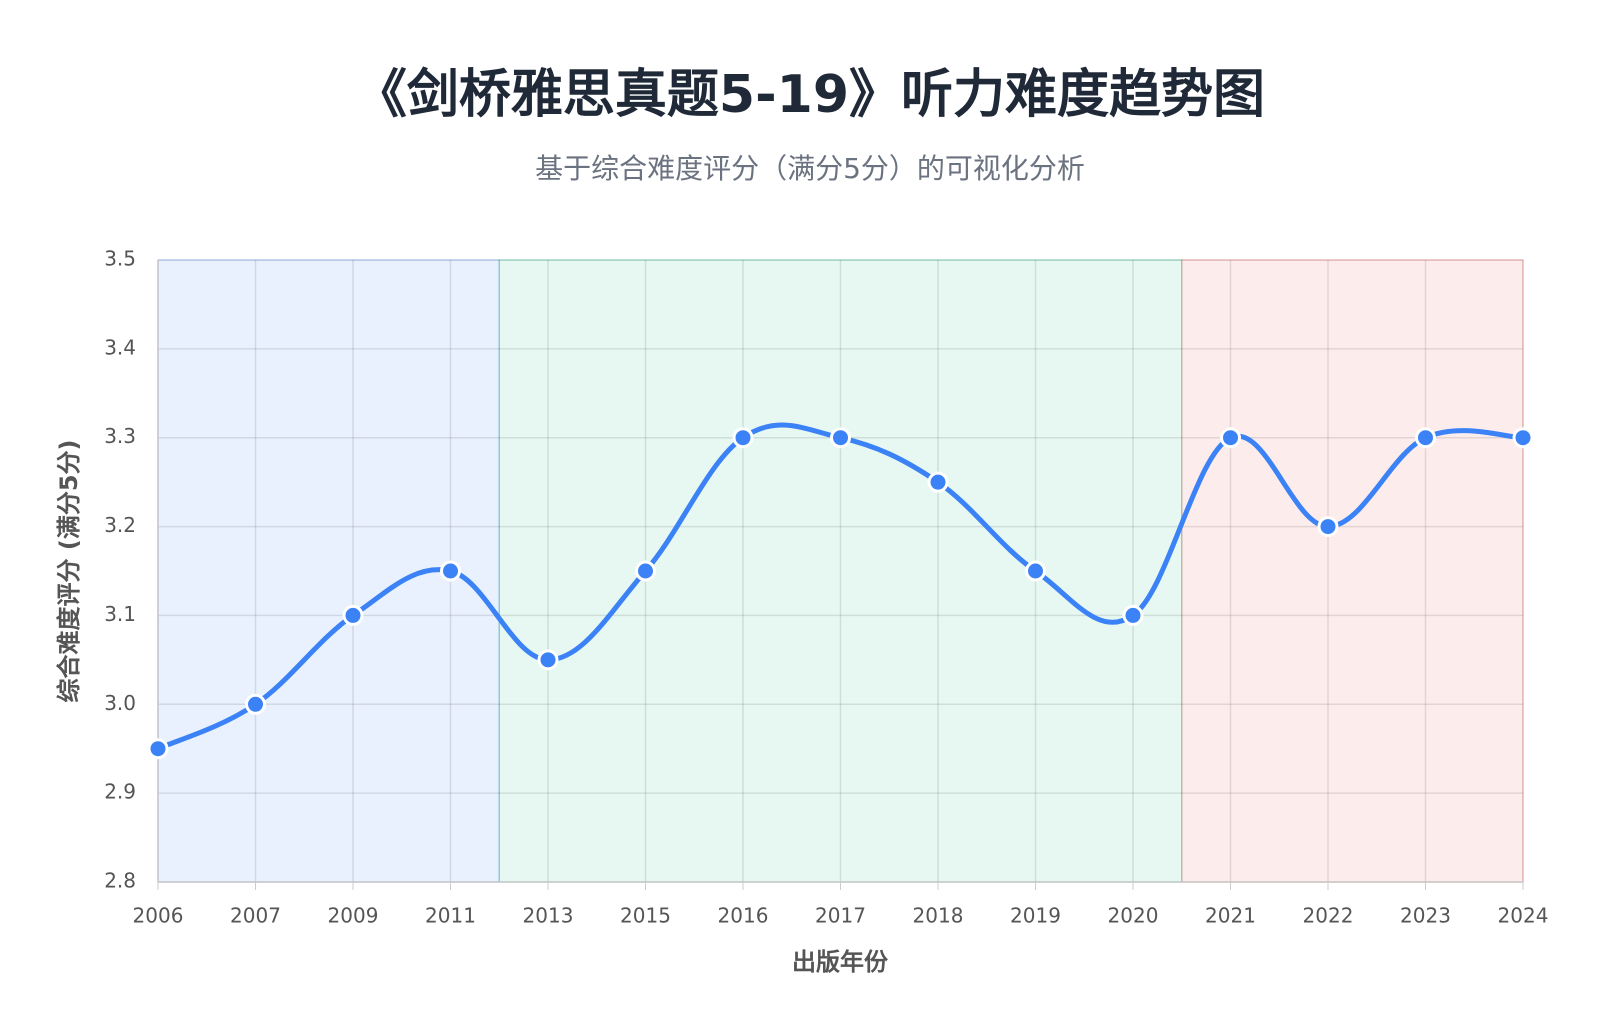  What do you see at coordinates (840, 916) in the screenshot?
I see `x-tick-label: 2017` at bounding box center [840, 916].